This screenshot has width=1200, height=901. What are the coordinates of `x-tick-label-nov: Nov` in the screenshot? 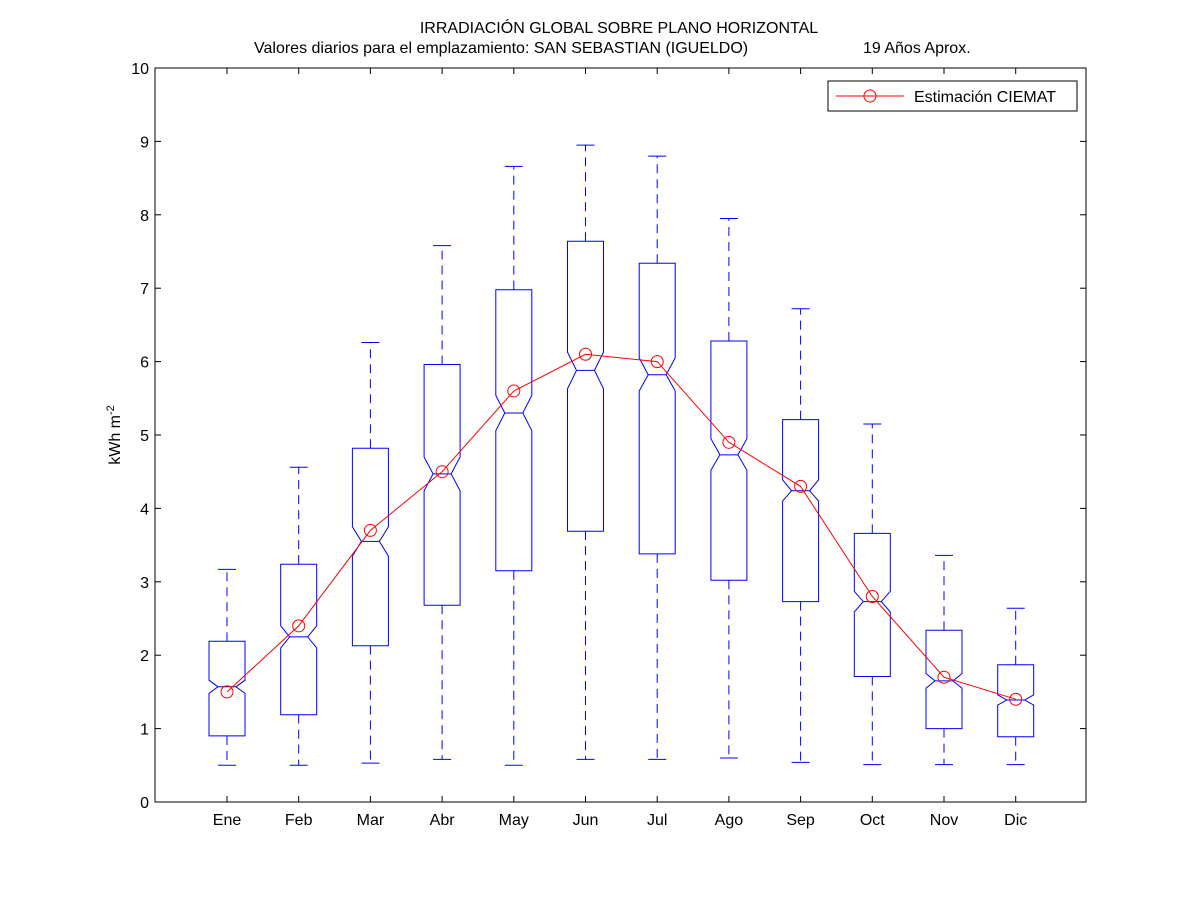 It's located at (944, 820).